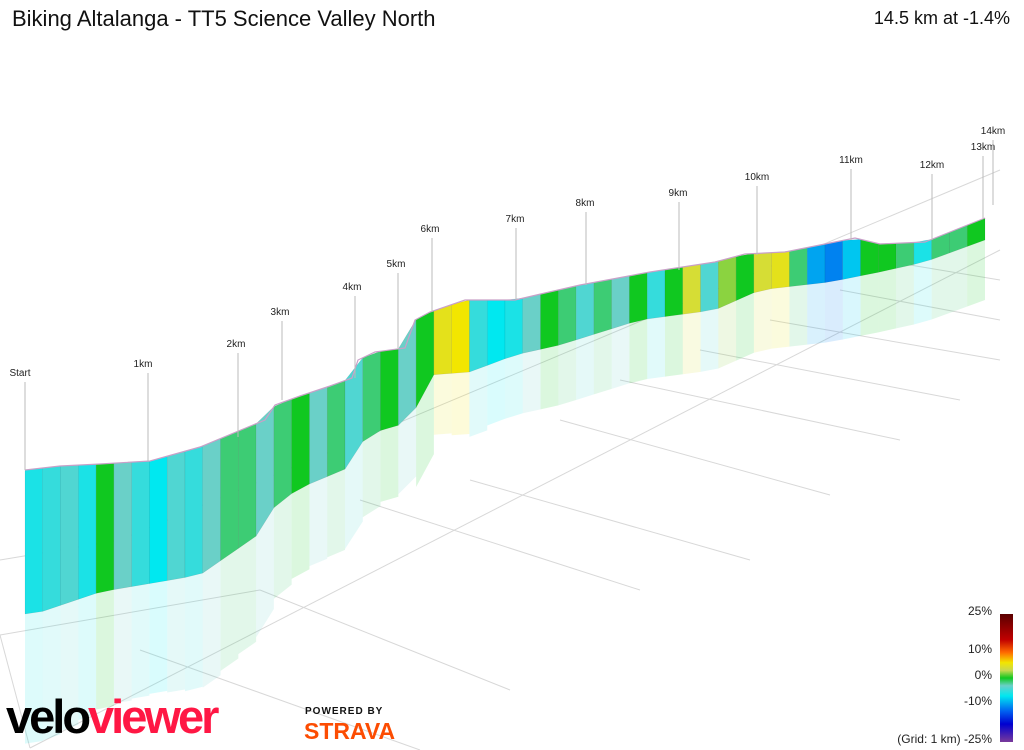 This screenshot has height=750, width=1024. I want to click on km-marker-label: 12km, so click(932, 165).